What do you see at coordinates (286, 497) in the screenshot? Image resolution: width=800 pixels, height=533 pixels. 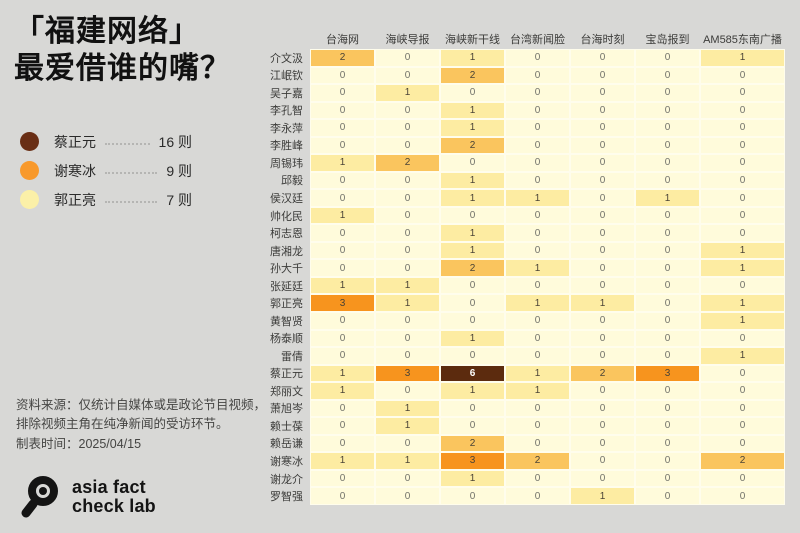 I see `row-label: 罗智强` at bounding box center [286, 497].